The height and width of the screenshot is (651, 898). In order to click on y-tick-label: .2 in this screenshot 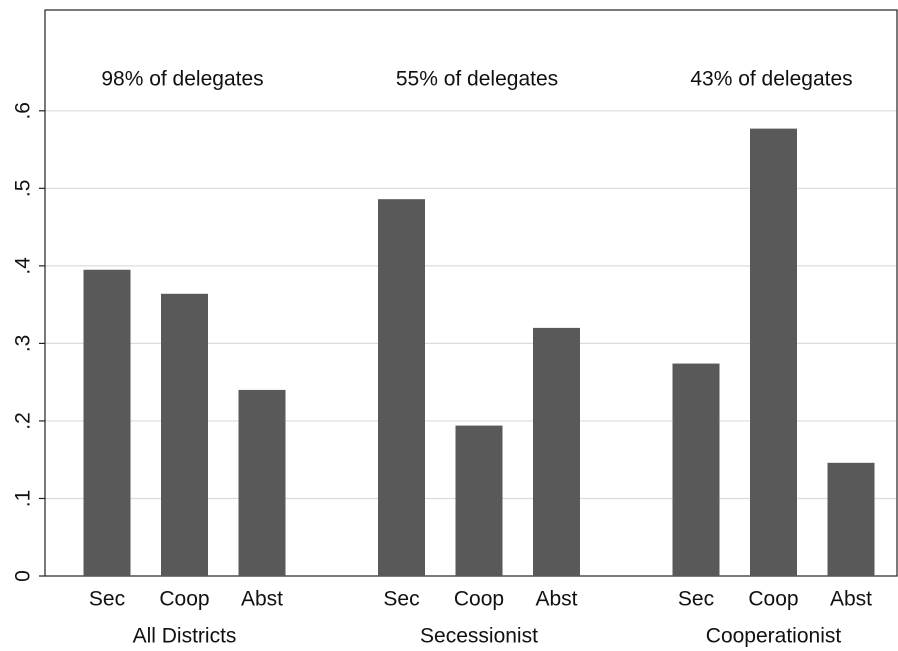, I will do `click(23, 421)`.